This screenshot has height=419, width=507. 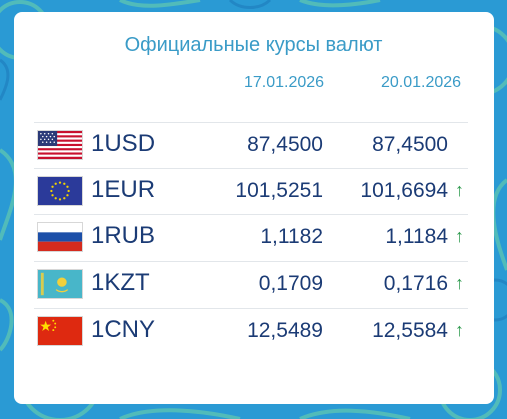 I want to click on page-title: Официальные курсы валют, so click(x=253, y=45).